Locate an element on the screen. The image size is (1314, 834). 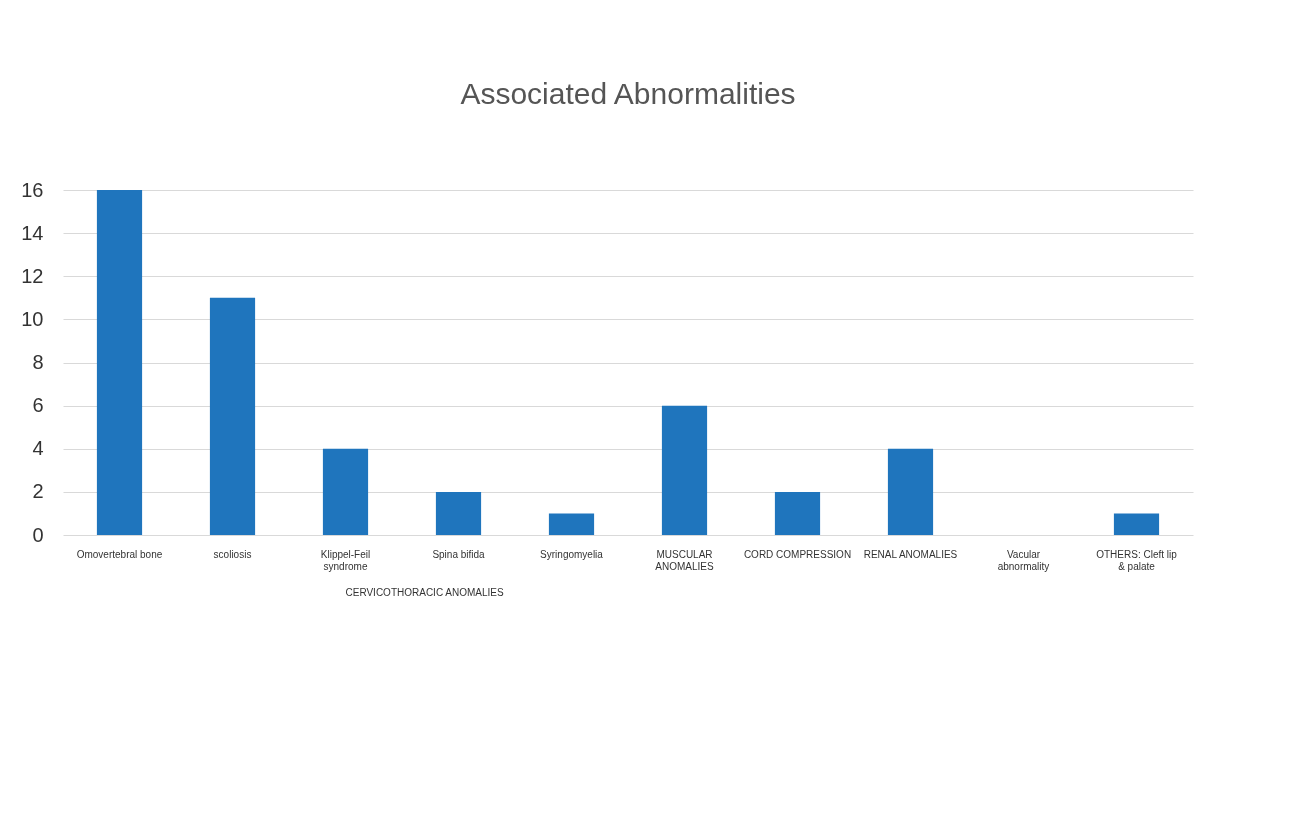
y-tick-label: 14 is located at coordinates (32, 232).